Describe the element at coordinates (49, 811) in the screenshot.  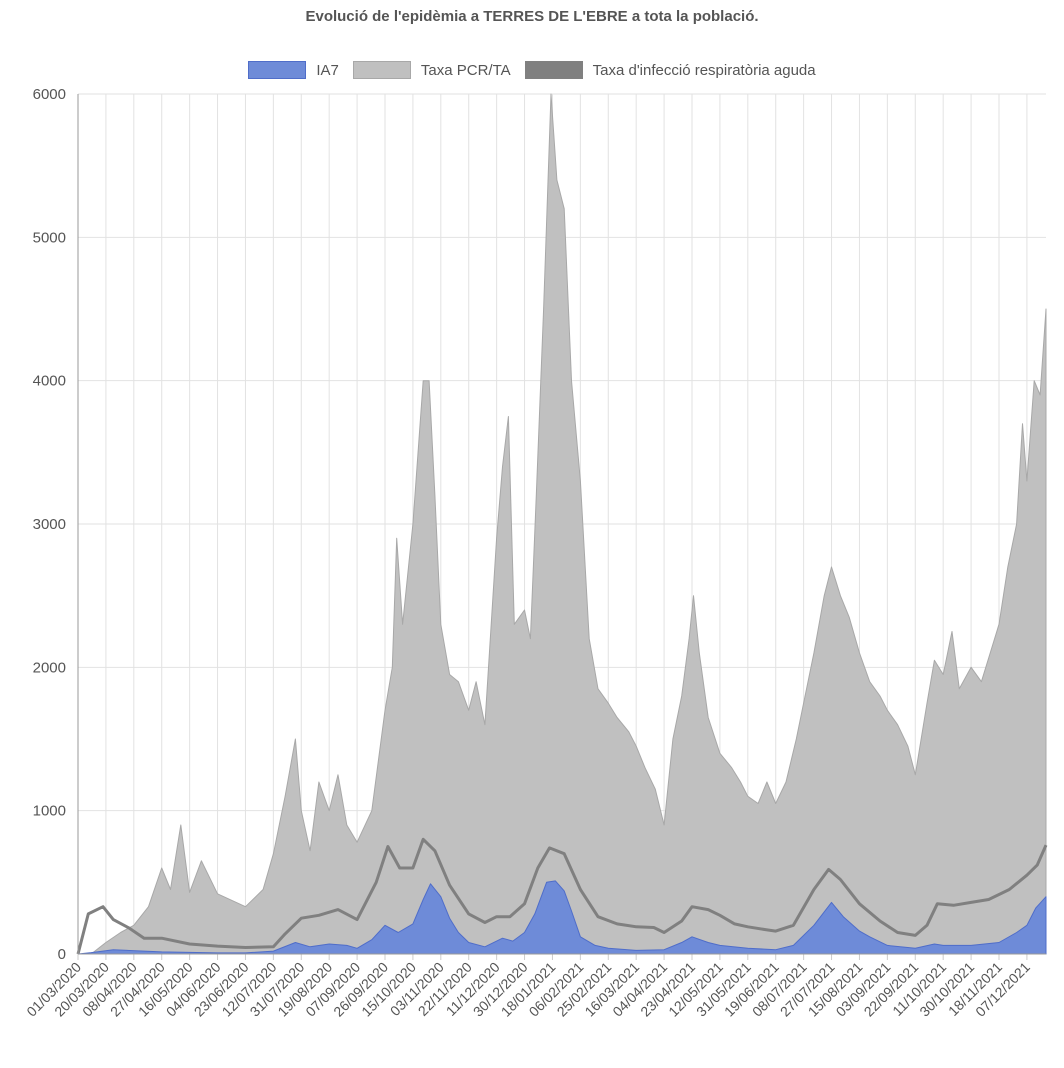
I see `y-tick-label: 1000` at that location.